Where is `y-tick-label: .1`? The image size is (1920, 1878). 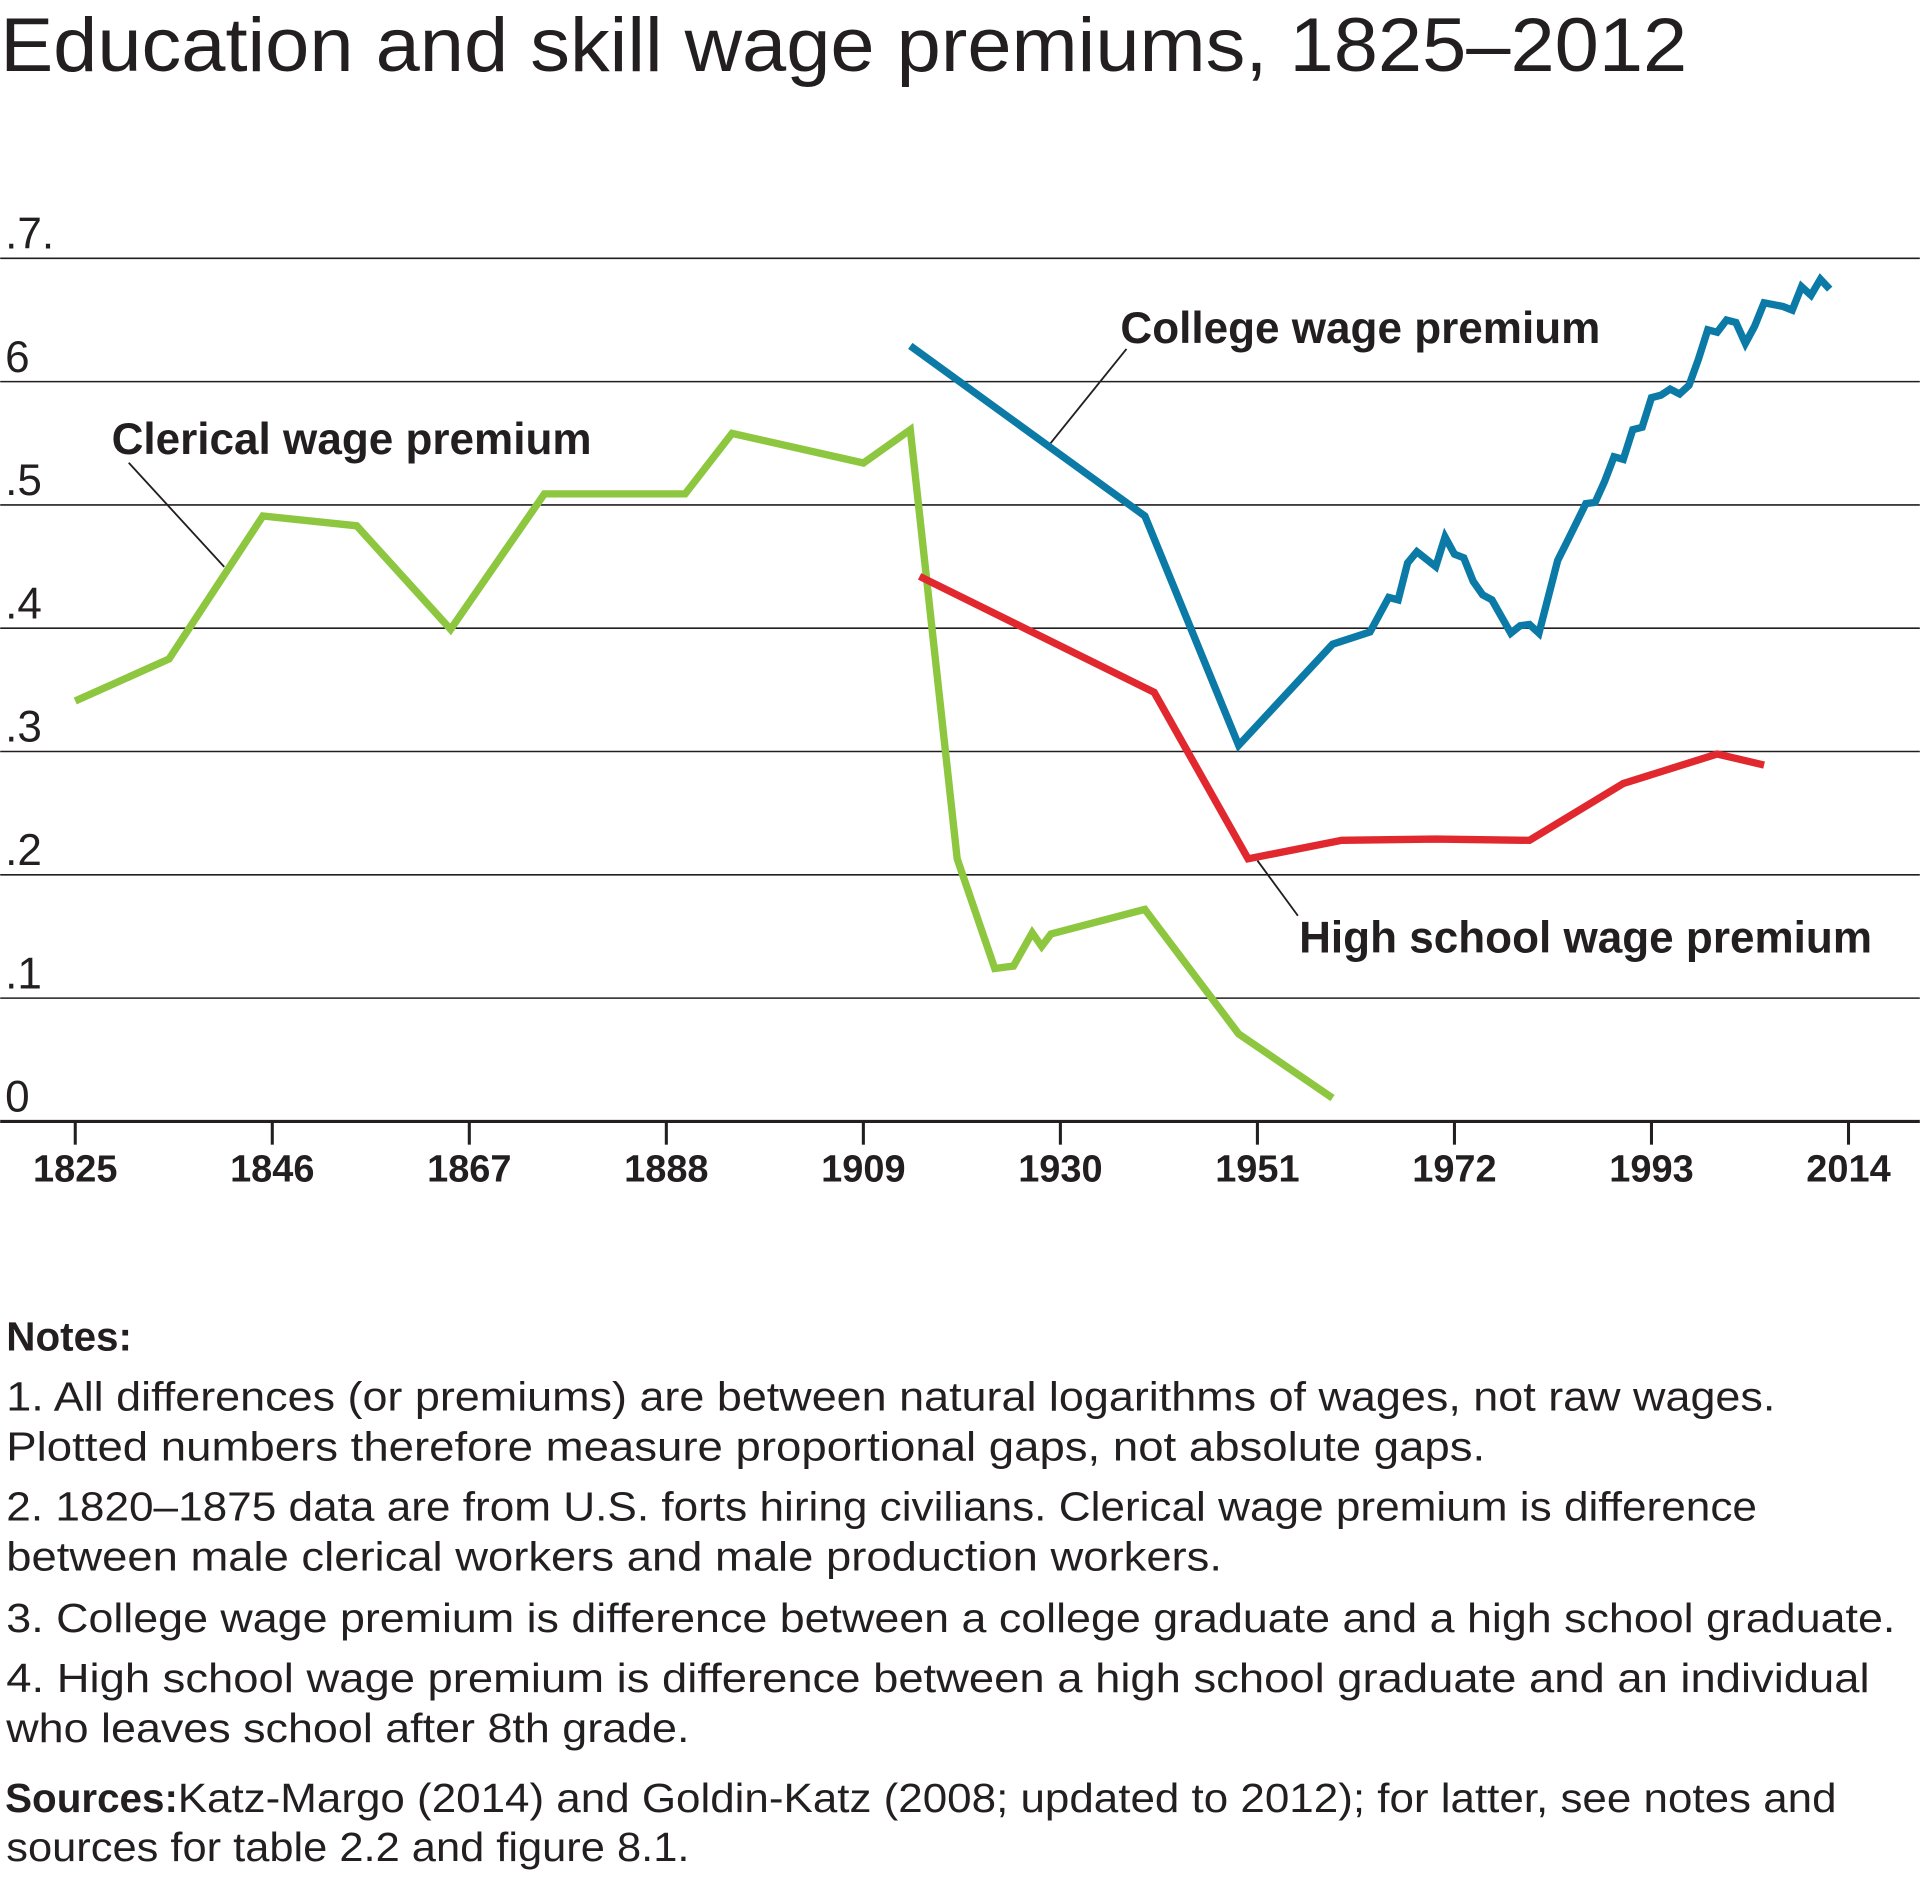
y-tick-label: .1 is located at coordinates (23, 973).